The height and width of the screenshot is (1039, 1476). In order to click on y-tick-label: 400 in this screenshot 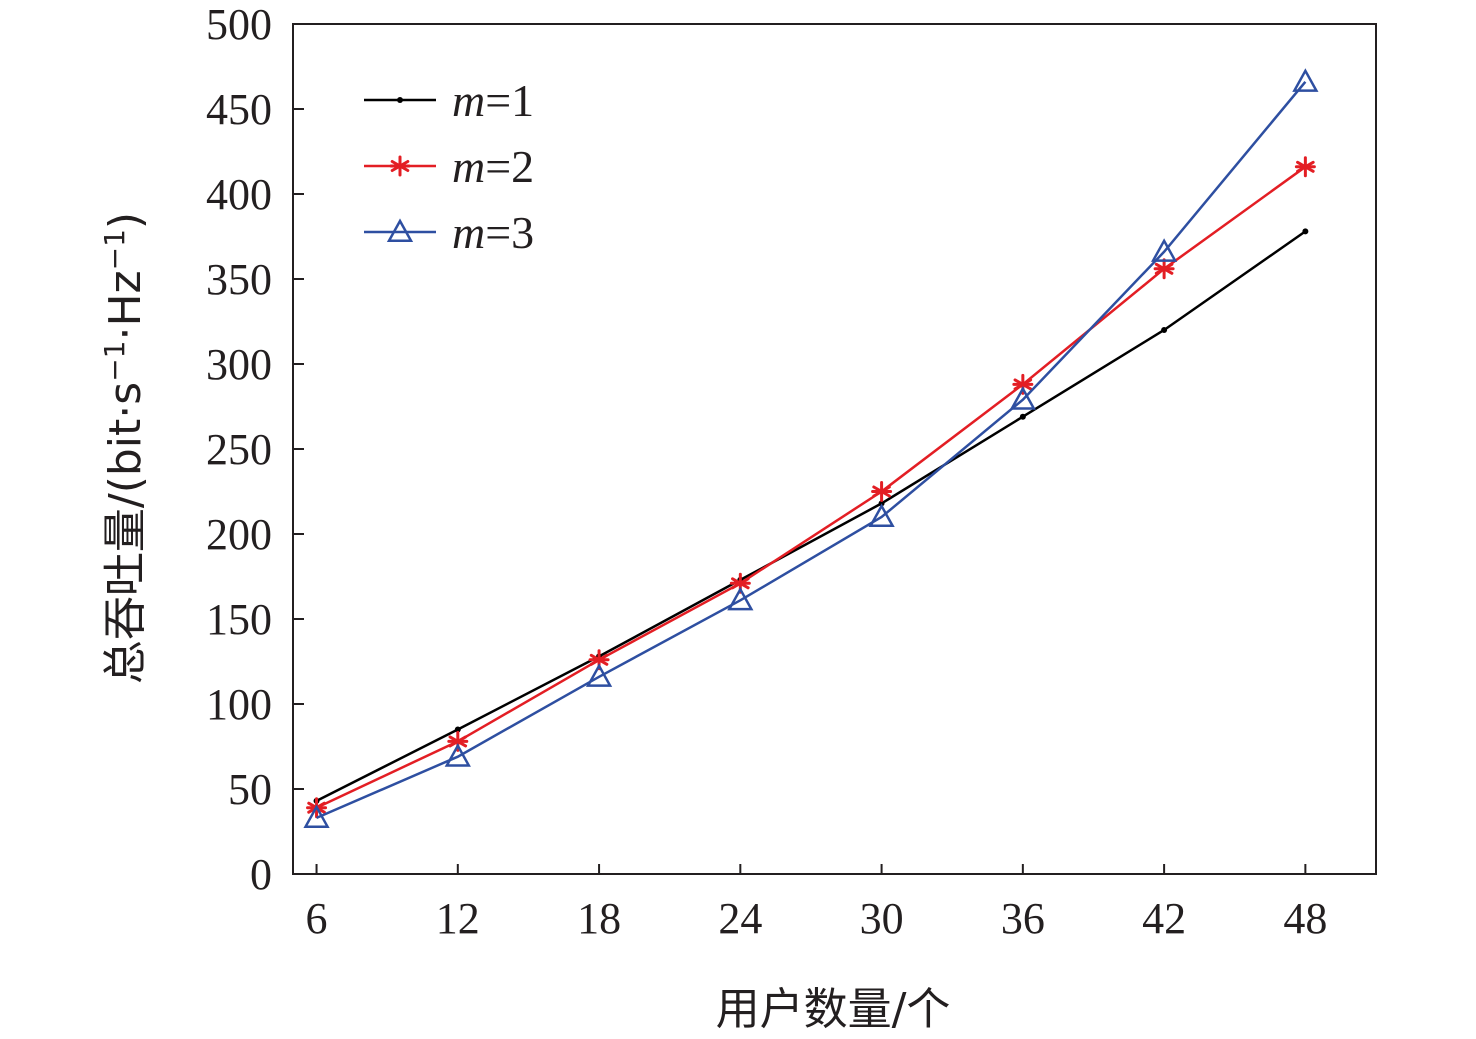, I will do `click(239, 194)`.